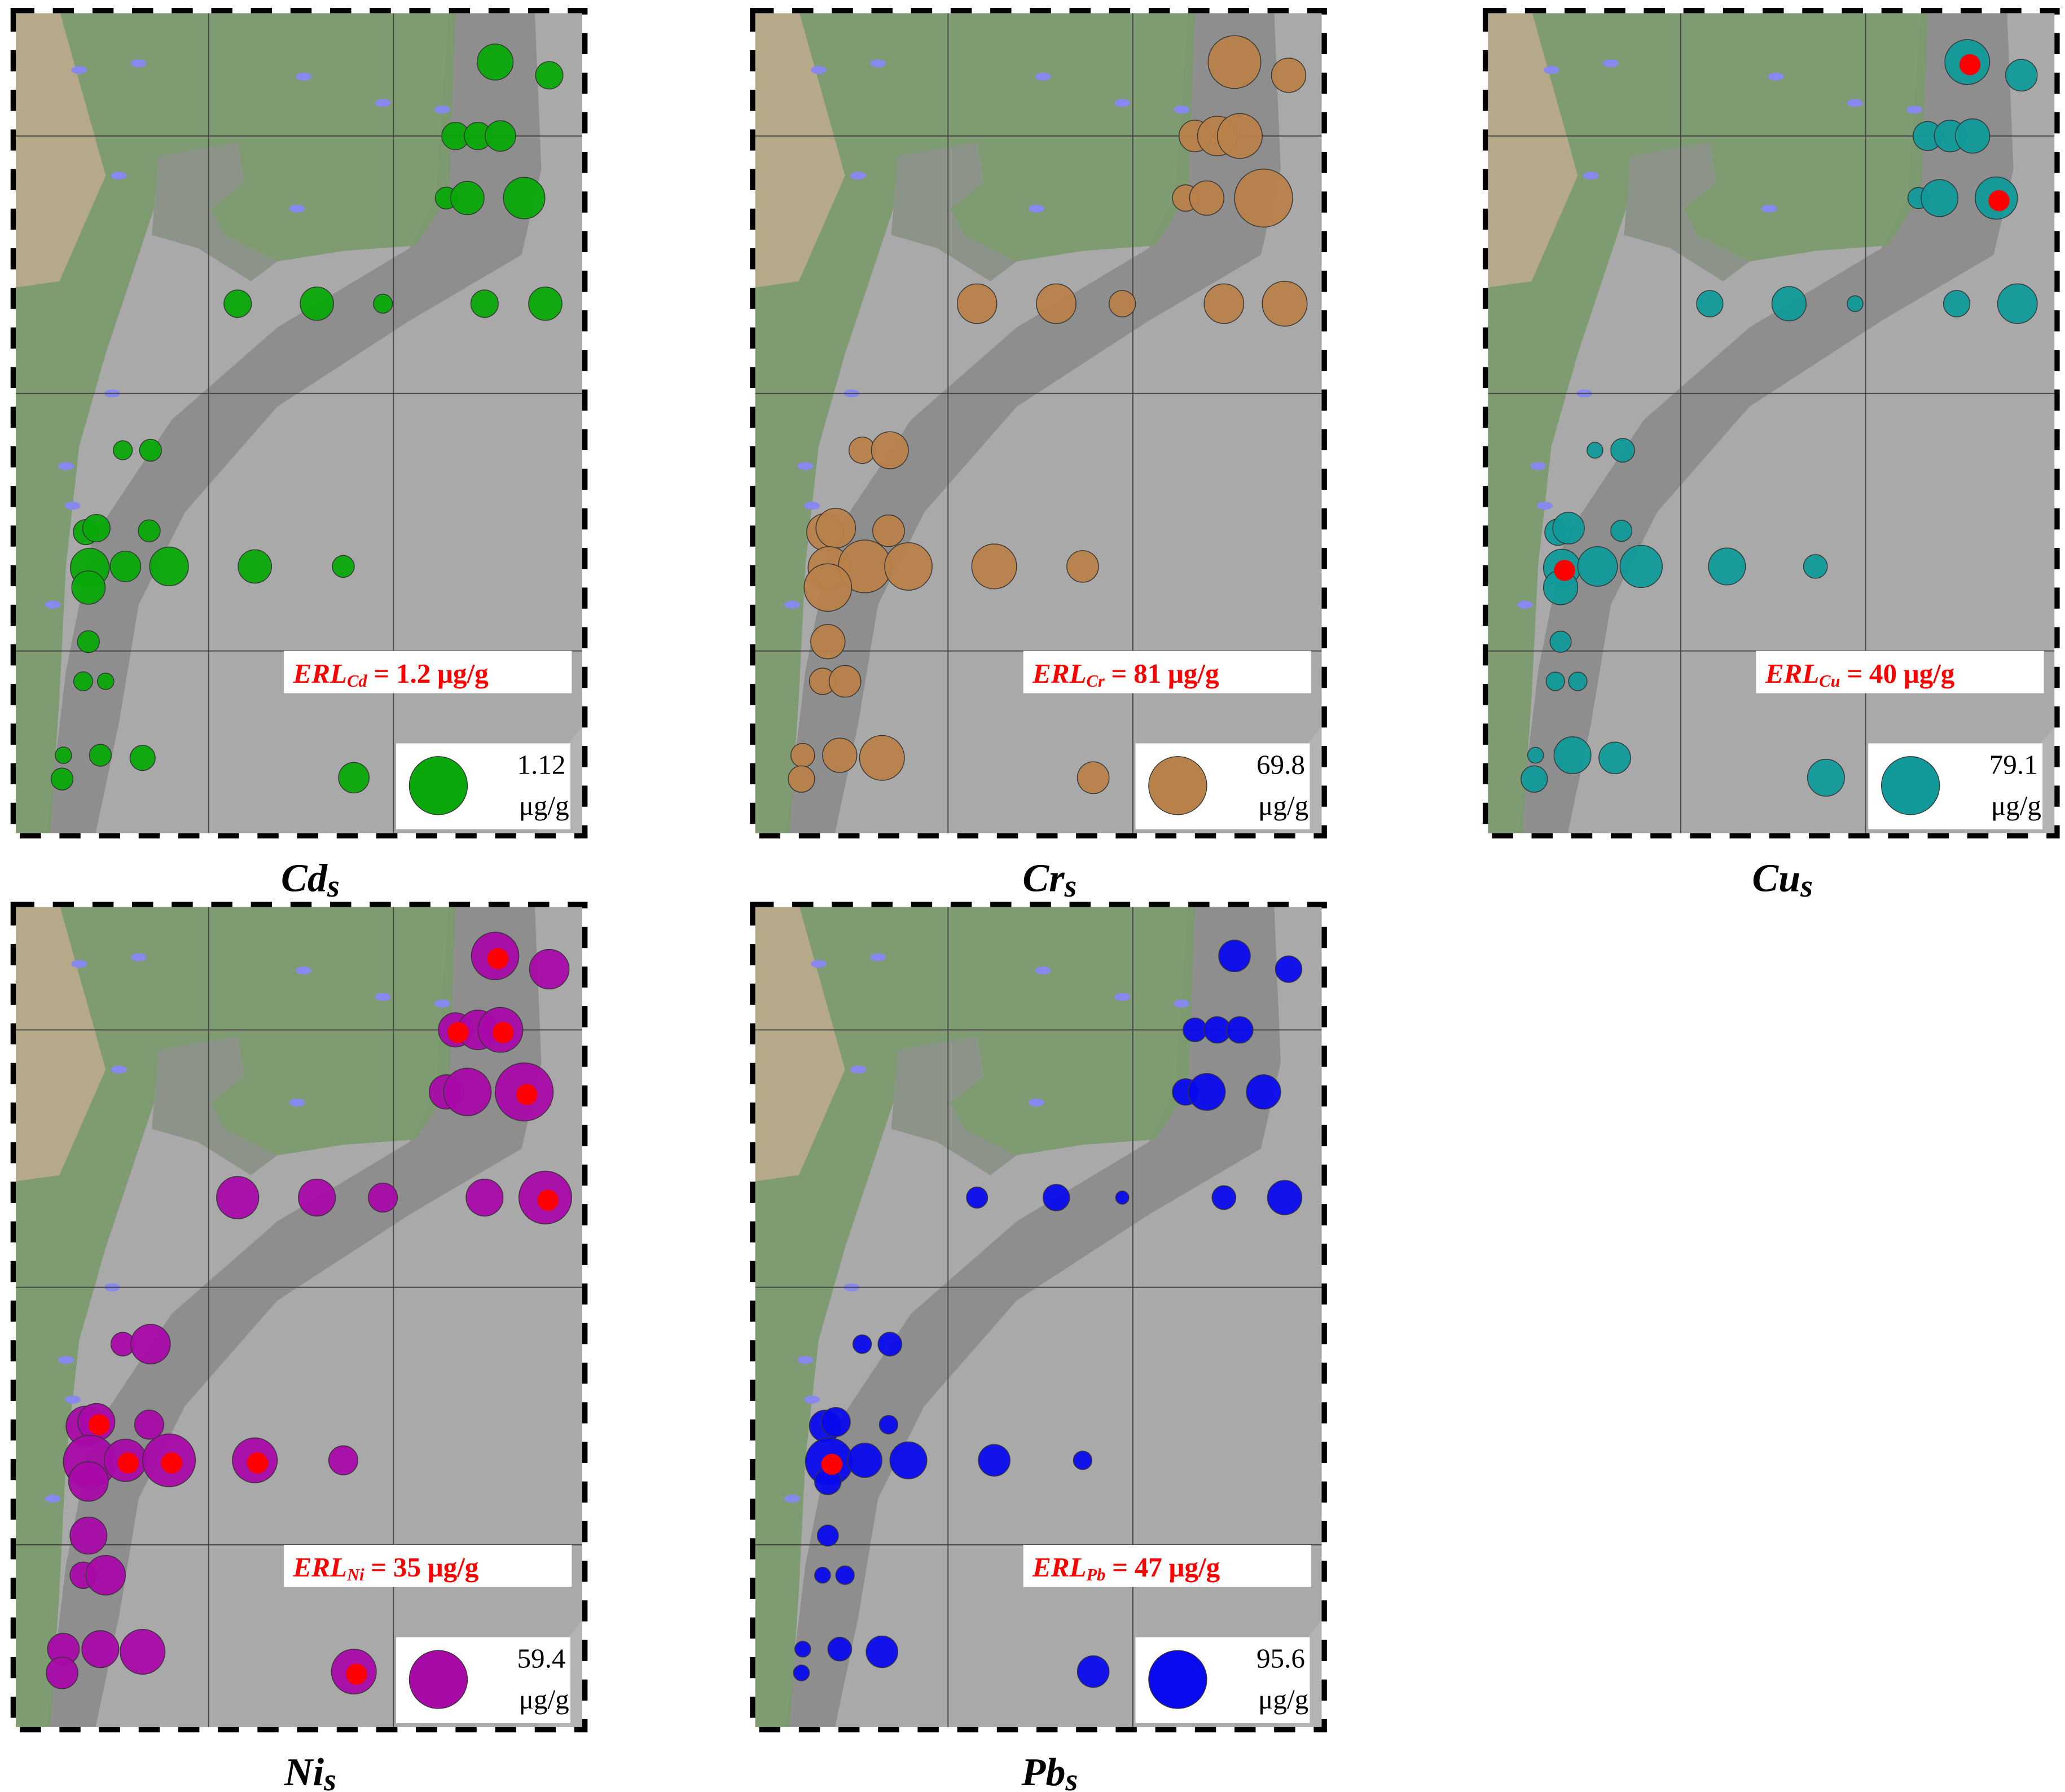  What do you see at coordinates (1096, 1574) in the screenshot?
I see `erl-element: Pb` at bounding box center [1096, 1574].